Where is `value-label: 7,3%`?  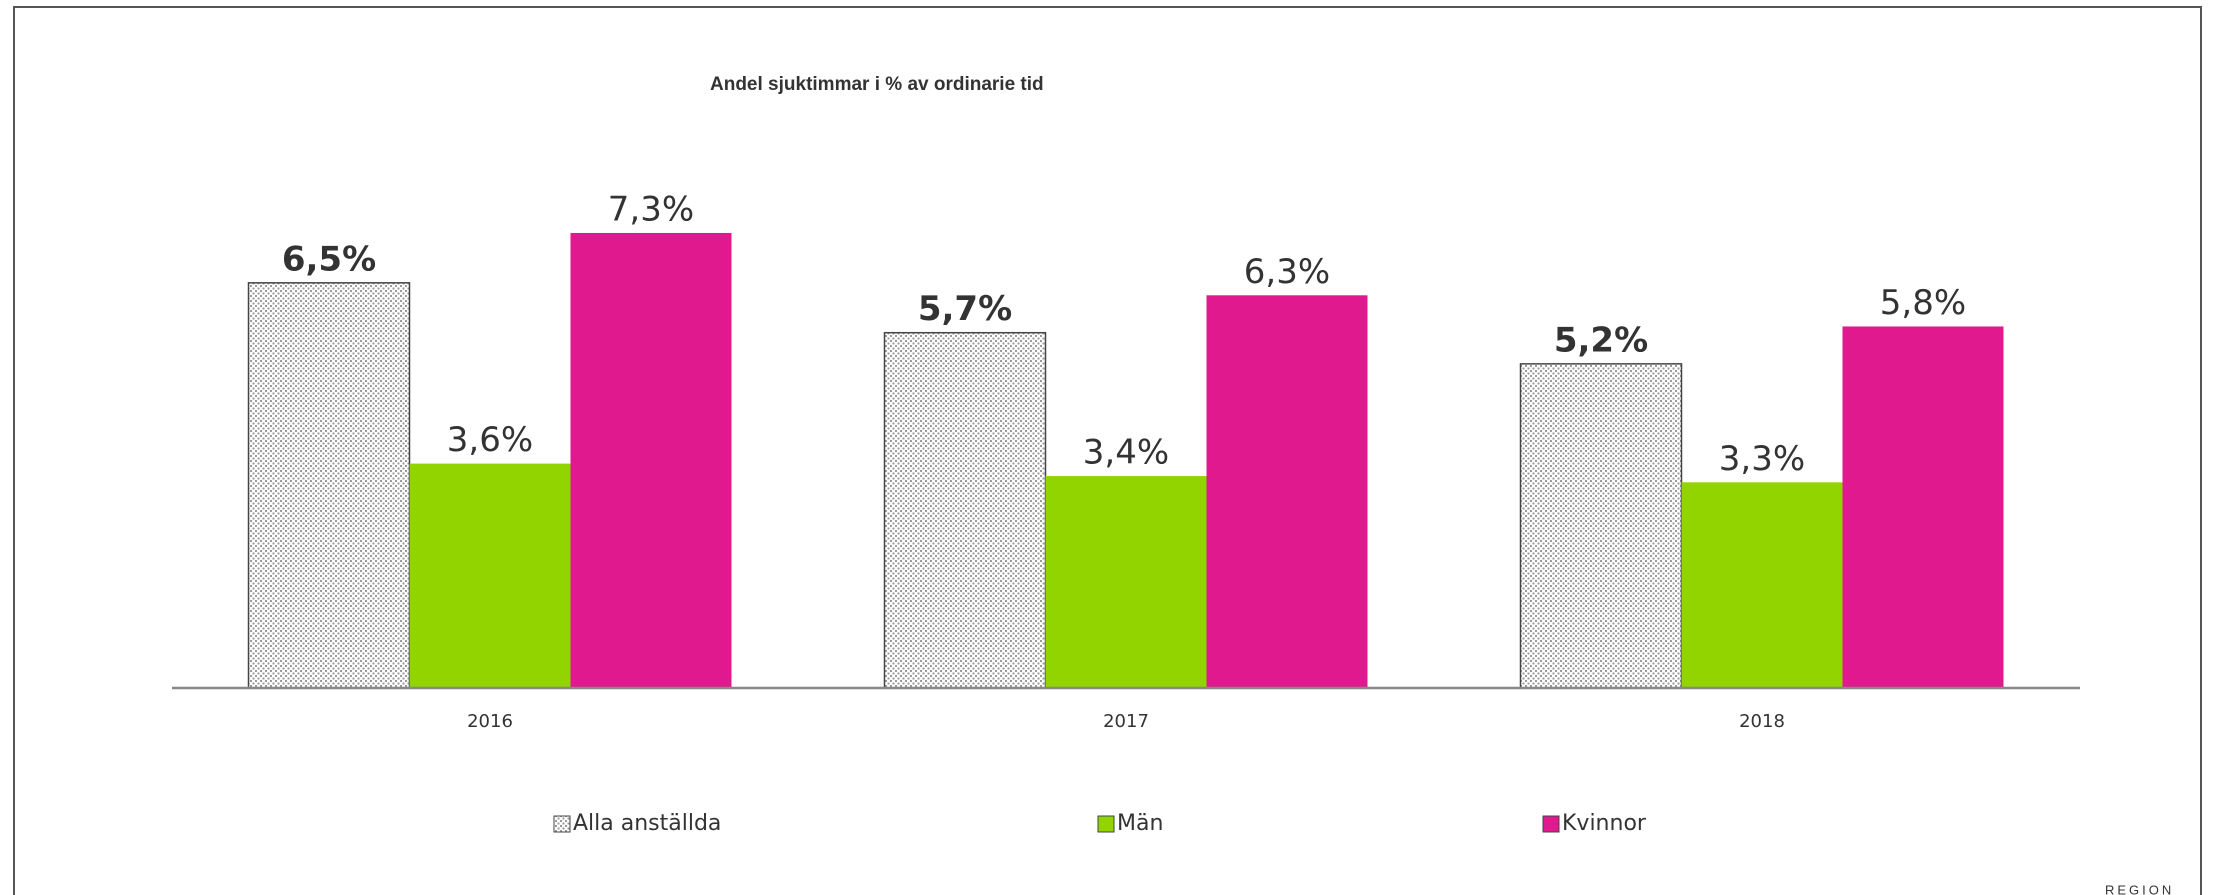 value-label: 7,3% is located at coordinates (651, 209).